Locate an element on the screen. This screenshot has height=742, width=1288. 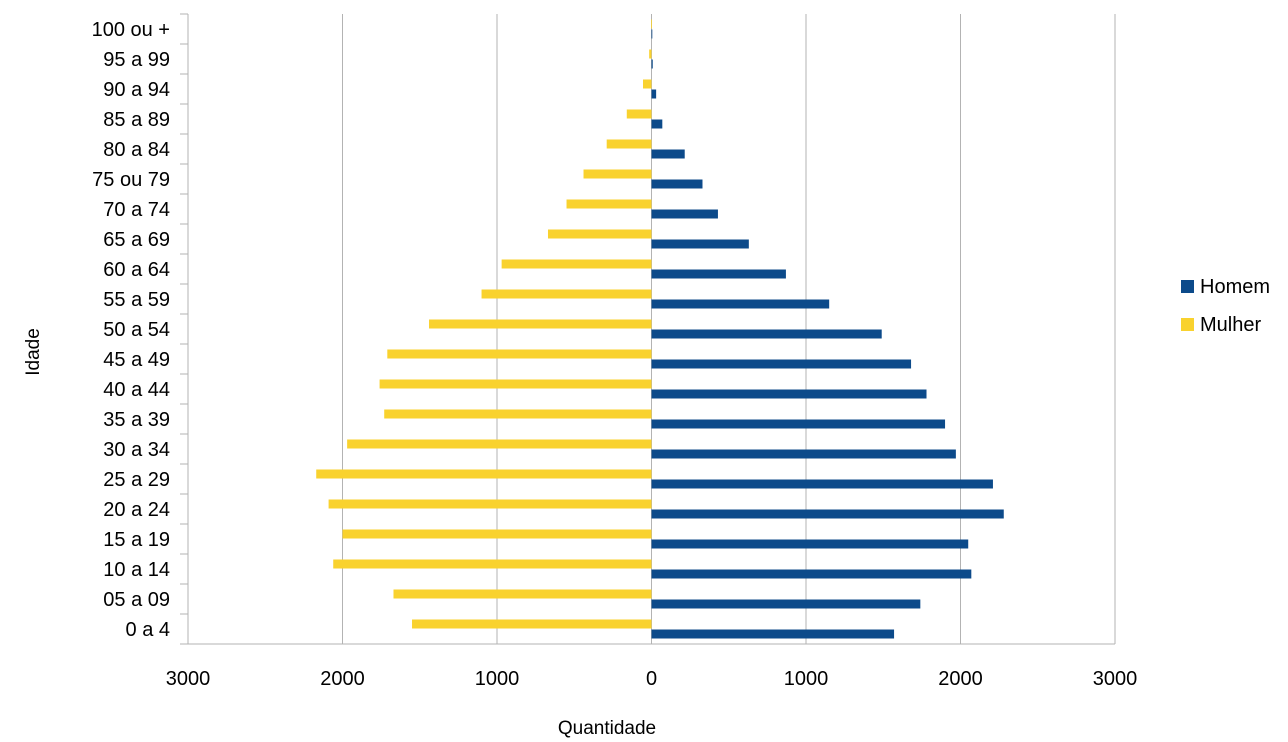
y-tick-label: 0 a 4 is located at coordinates (148, 630).